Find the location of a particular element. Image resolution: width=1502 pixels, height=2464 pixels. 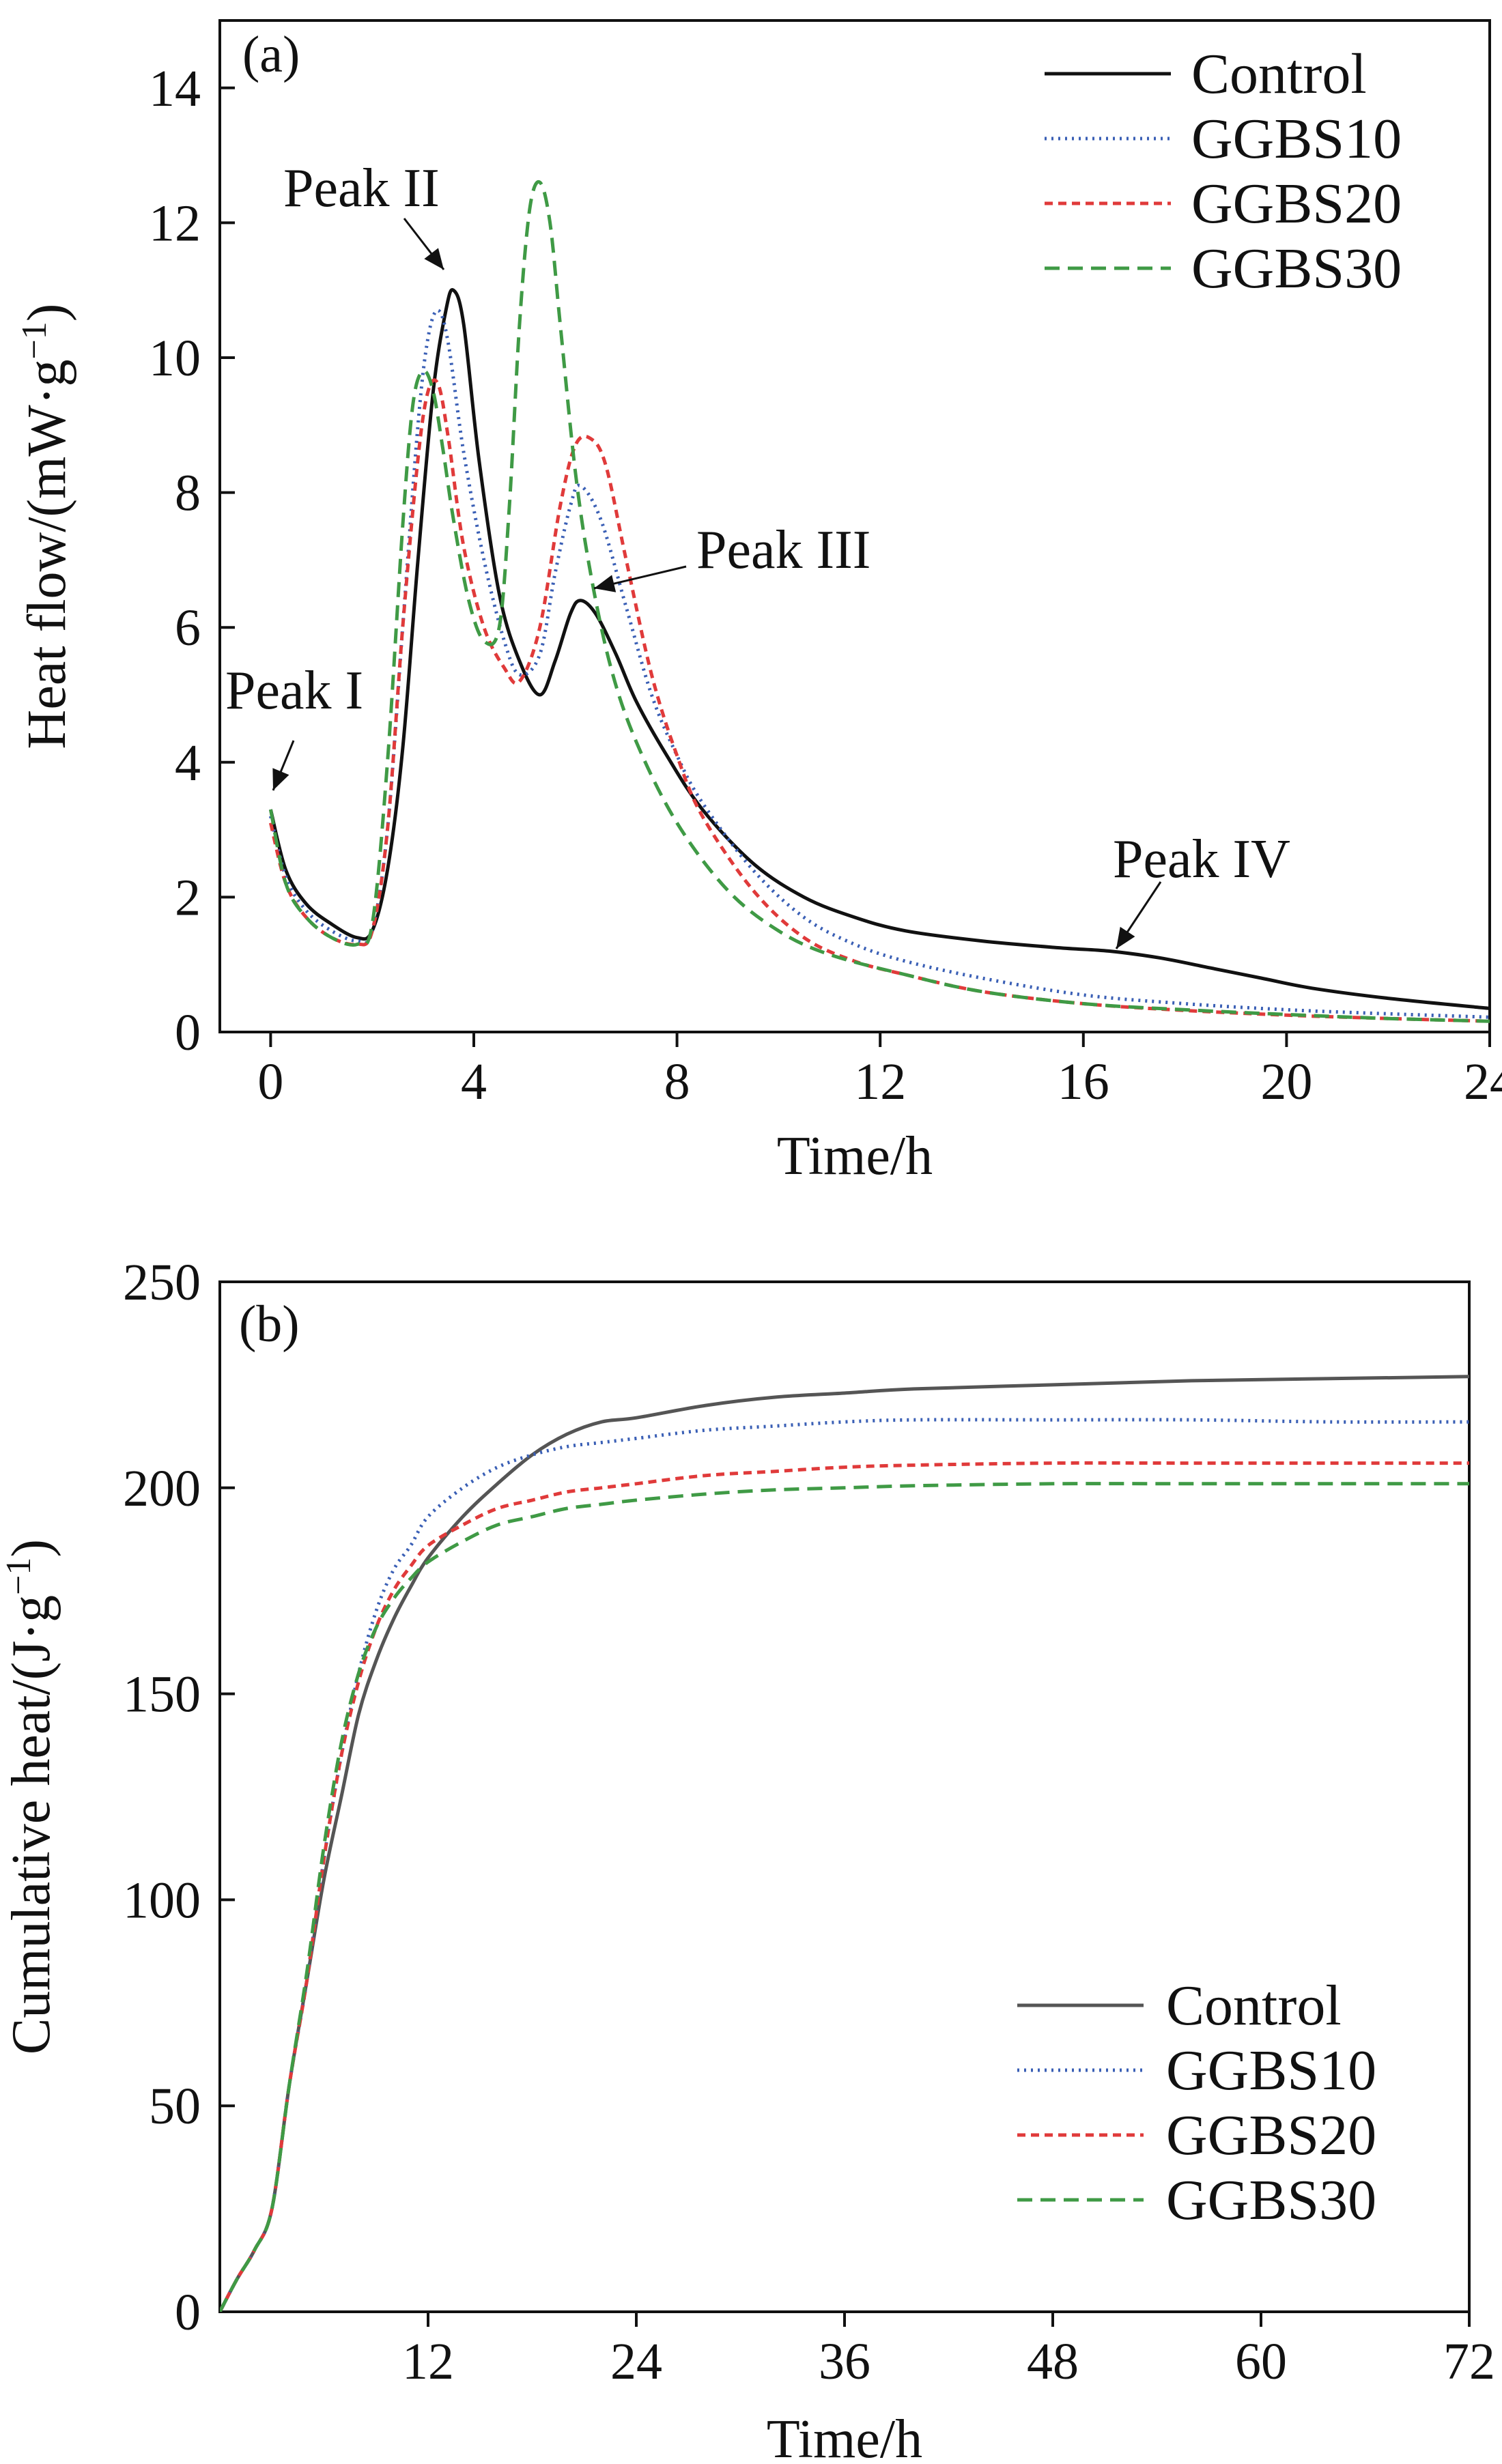

cumulative-heat-x-axis-title: Time/h is located at coordinates (844, 2436).